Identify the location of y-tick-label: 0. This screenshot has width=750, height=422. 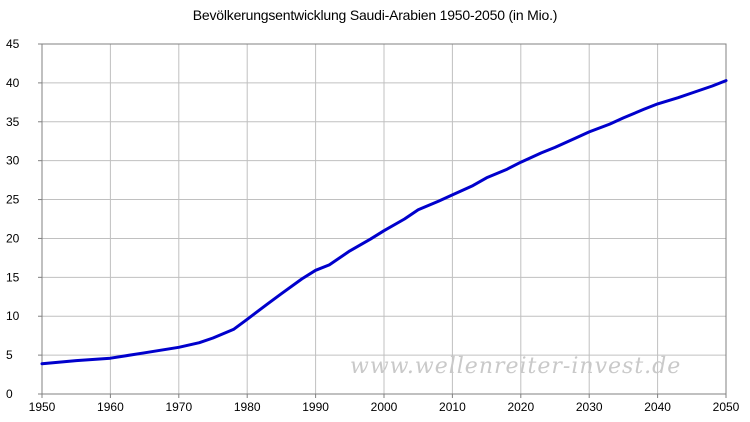
(9, 394).